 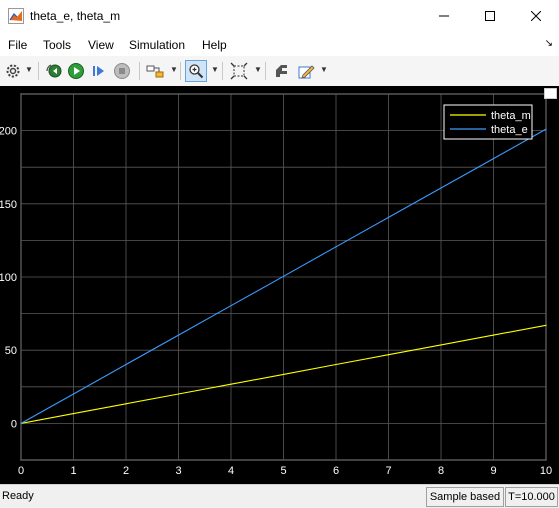 I want to click on step-forward-icon, so click(x=98, y=71).